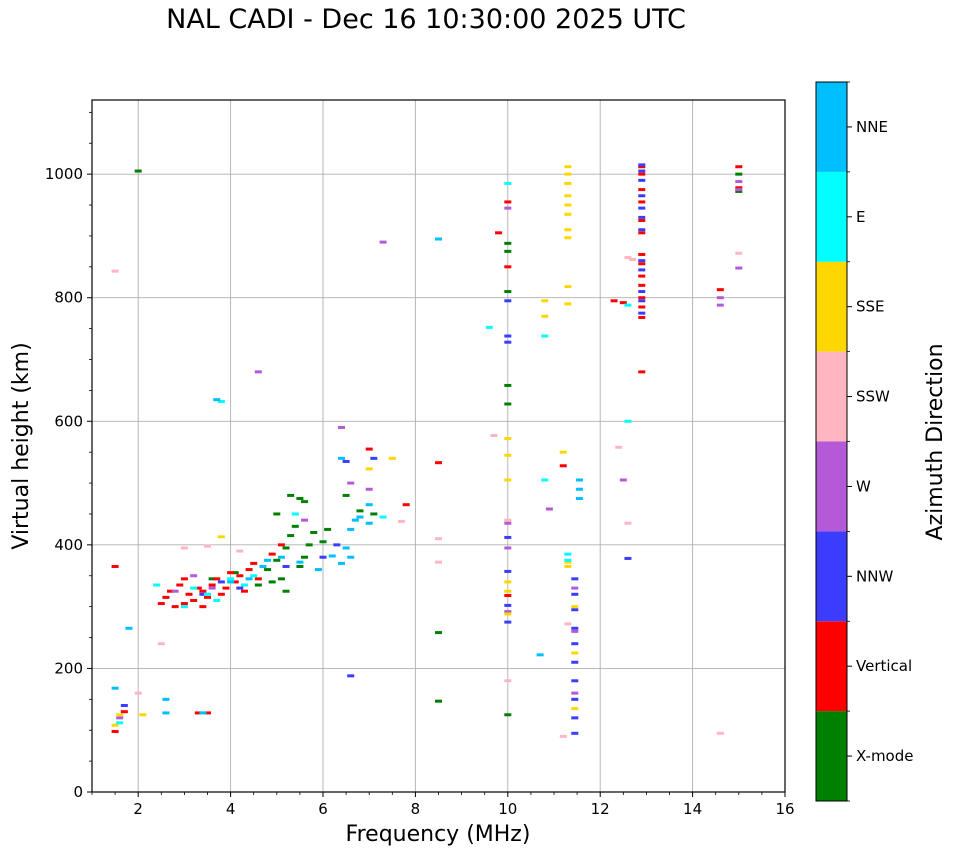  Describe the element at coordinates (68, 456) in the screenshot. I see `y-axis-ticks: 0 200 400 600 800 1000` at that location.